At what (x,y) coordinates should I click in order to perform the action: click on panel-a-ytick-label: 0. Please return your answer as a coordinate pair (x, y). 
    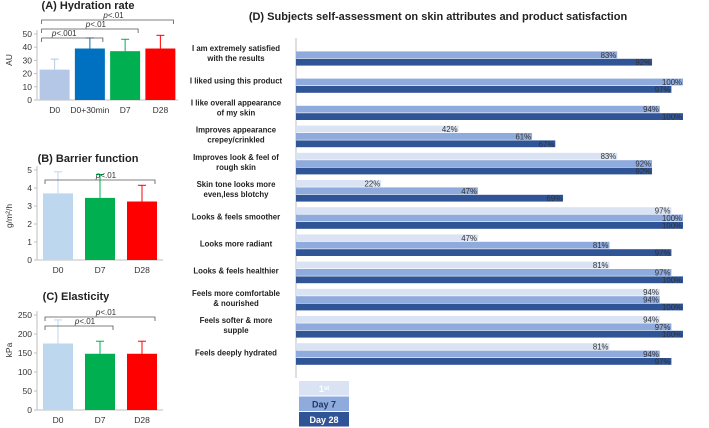
    Looking at the image, I should click on (29, 100).